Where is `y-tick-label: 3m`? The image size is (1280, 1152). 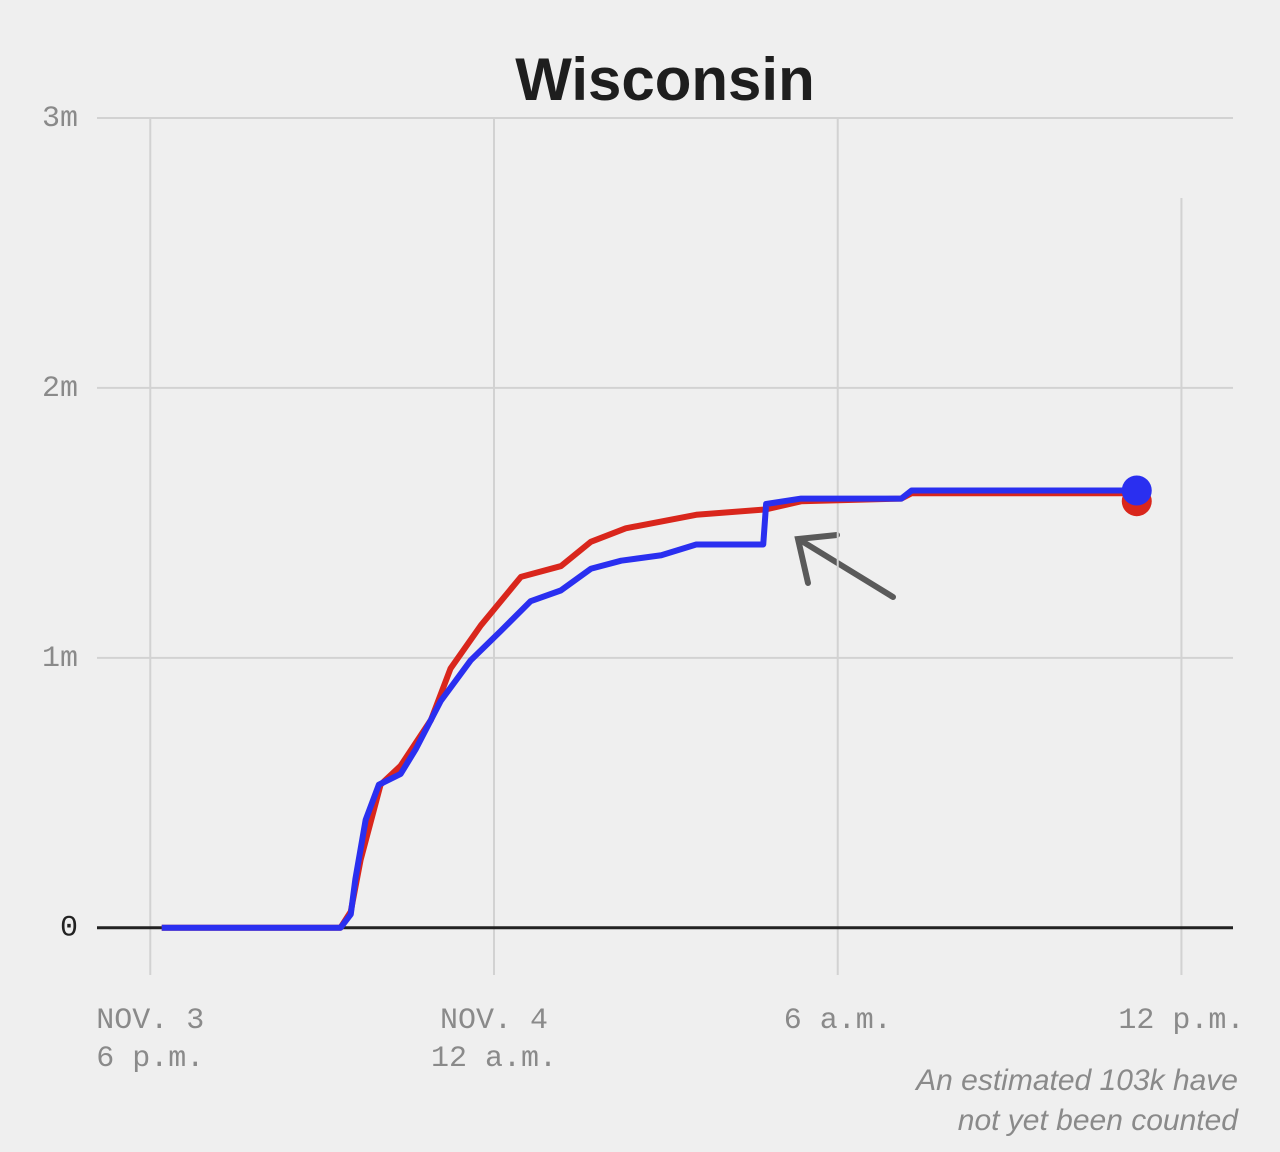
y-tick-label: 3m is located at coordinates (60, 119).